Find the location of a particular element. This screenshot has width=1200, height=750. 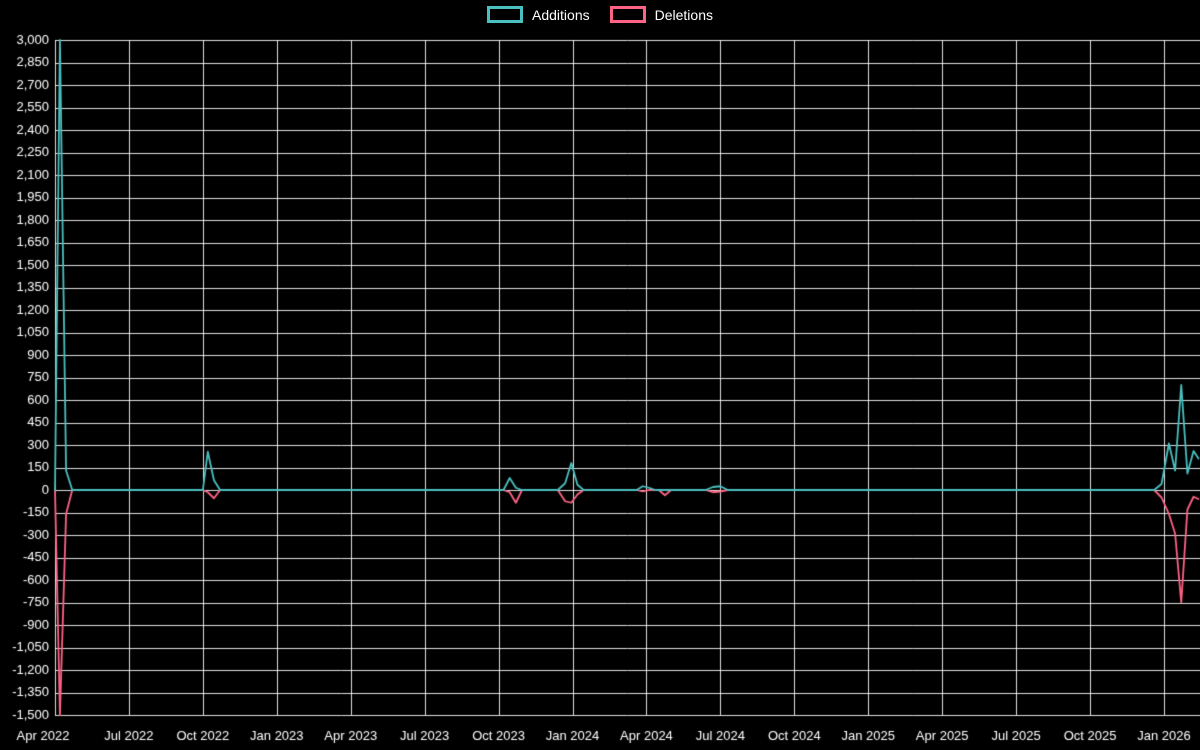

deletions-swatch-icon is located at coordinates (627, 14).